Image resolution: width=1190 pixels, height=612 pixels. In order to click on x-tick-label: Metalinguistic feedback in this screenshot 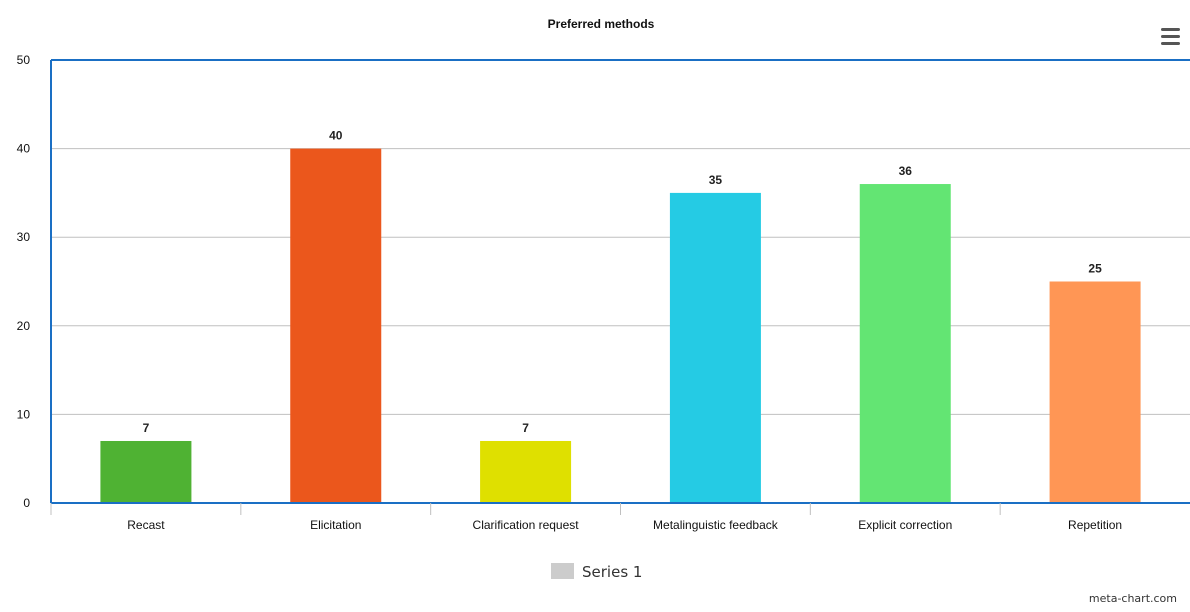, I will do `click(716, 525)`.